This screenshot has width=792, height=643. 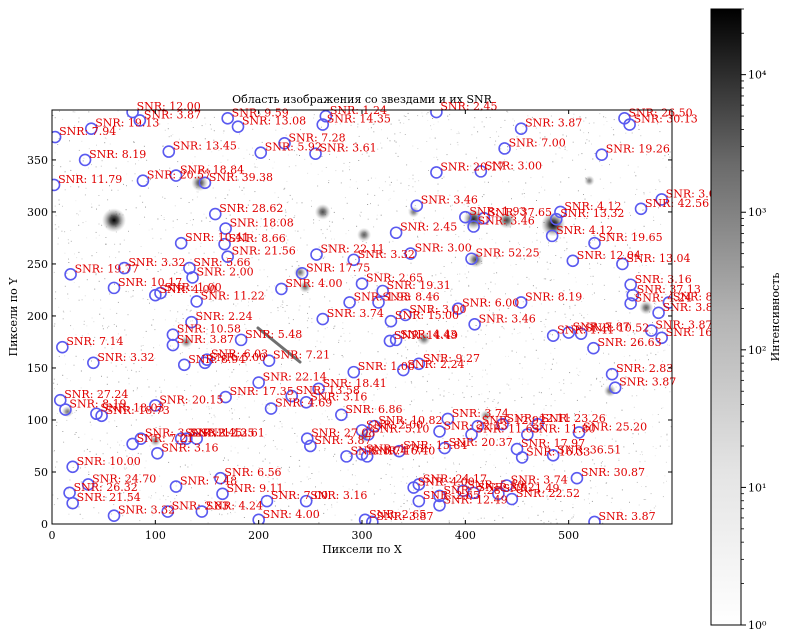 What do you see at coordinates (481, 442) in the screenshot?
I see `snr-label: SNR: 20.37` at bounding box center [481, 442].